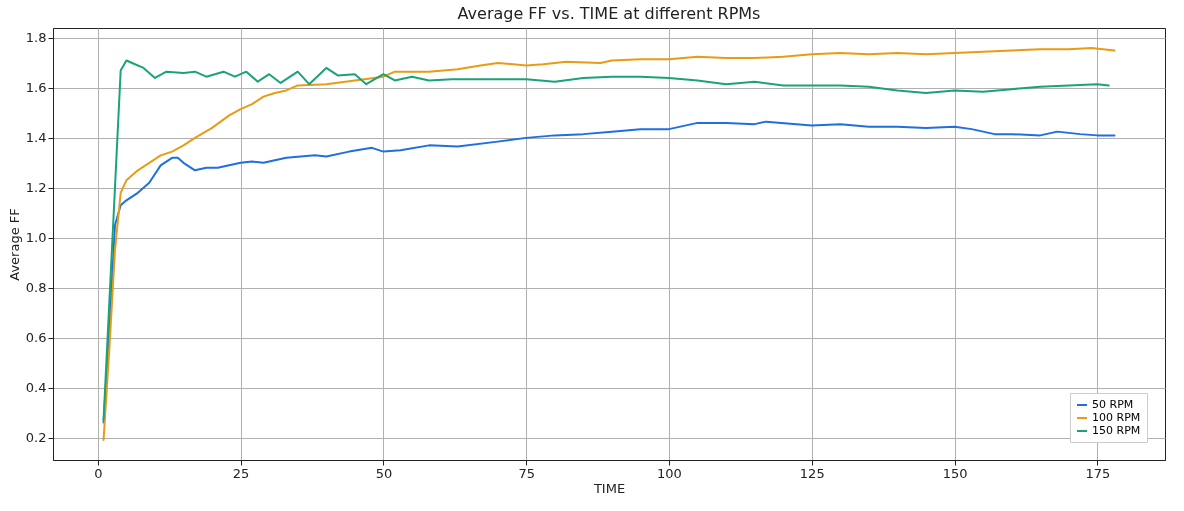 The image size is (1184, 511). Describe the element at coordinates (609, 488) in the screenshot. I see `x-axis-title: TIME` at that location.